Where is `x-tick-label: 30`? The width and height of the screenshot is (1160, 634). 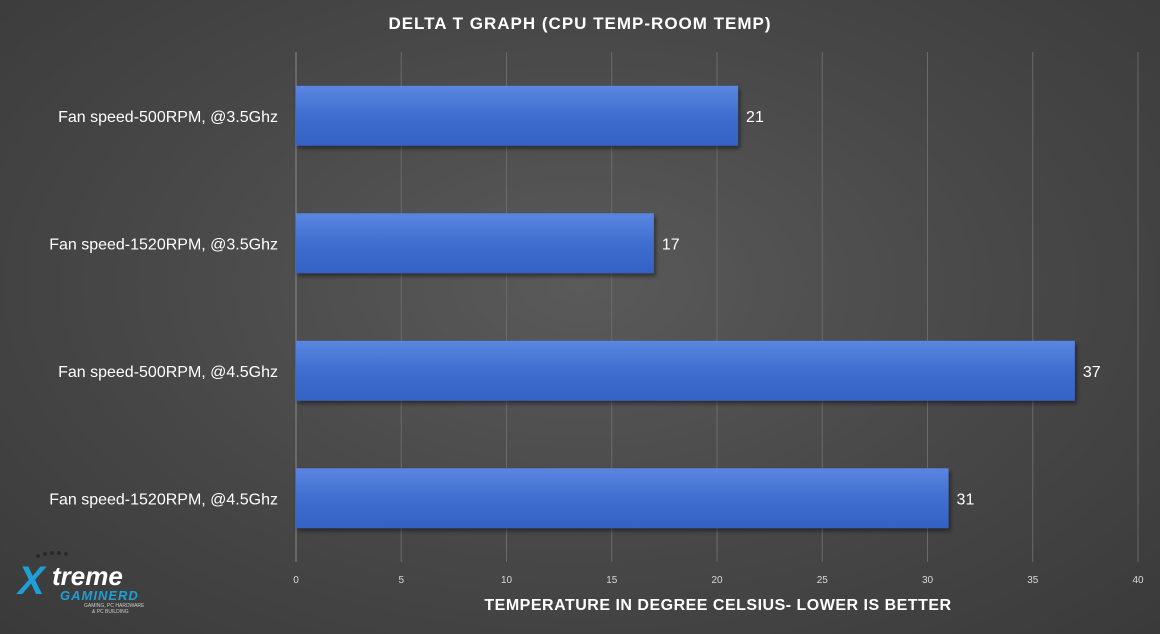 x-tick-label: 30 is located at coordinates (928, 580).